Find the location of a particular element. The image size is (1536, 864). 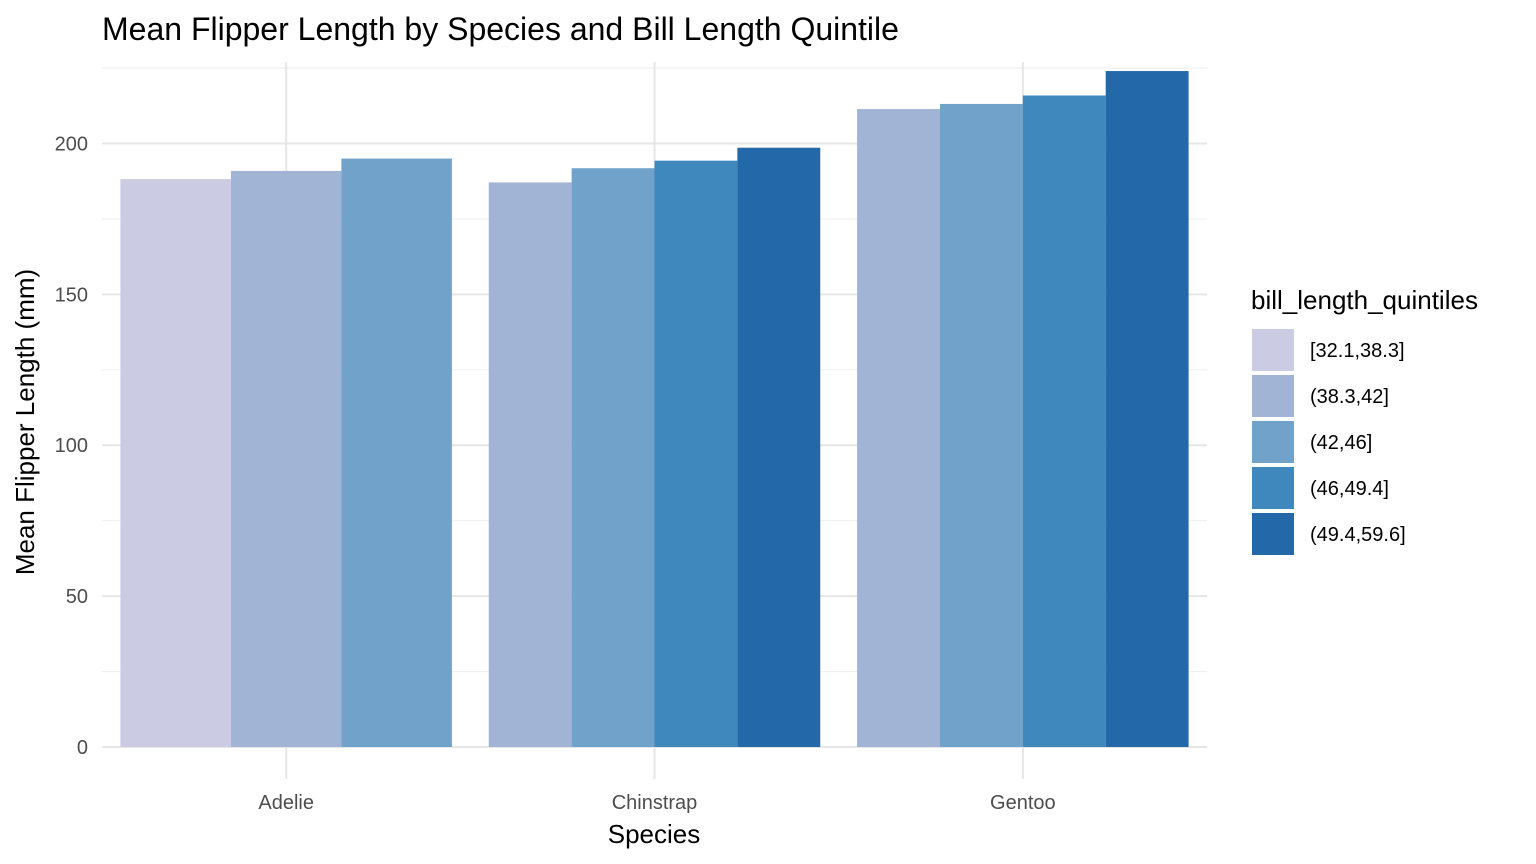

x-tick-label: Gentoo is located at coordinates (1023, 803).